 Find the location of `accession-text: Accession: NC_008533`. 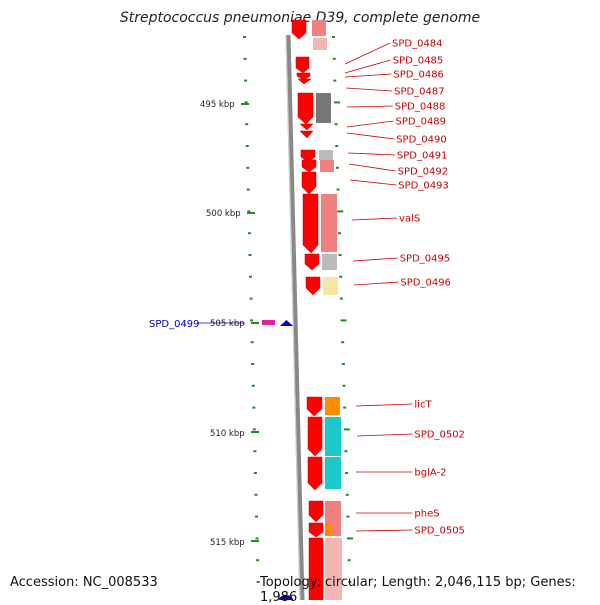

accession-text: Accession: NC_008533 is located at coordinates (84, 582).